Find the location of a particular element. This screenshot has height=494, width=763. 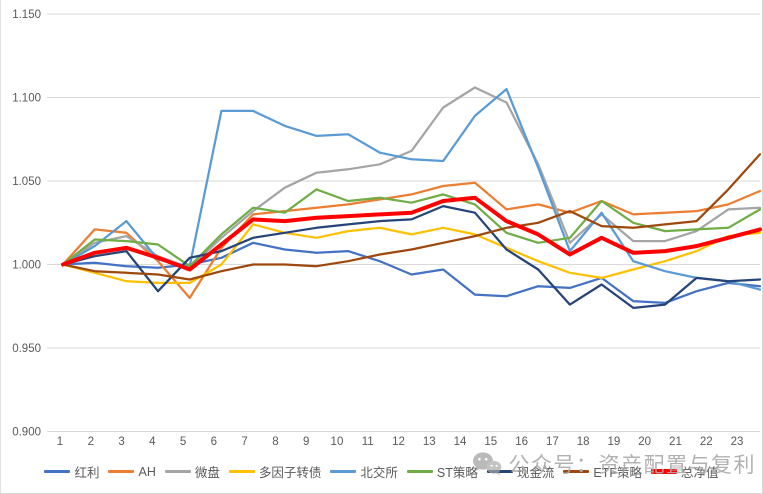

x-axis-label: 10 is located at coordinates (337, 442).